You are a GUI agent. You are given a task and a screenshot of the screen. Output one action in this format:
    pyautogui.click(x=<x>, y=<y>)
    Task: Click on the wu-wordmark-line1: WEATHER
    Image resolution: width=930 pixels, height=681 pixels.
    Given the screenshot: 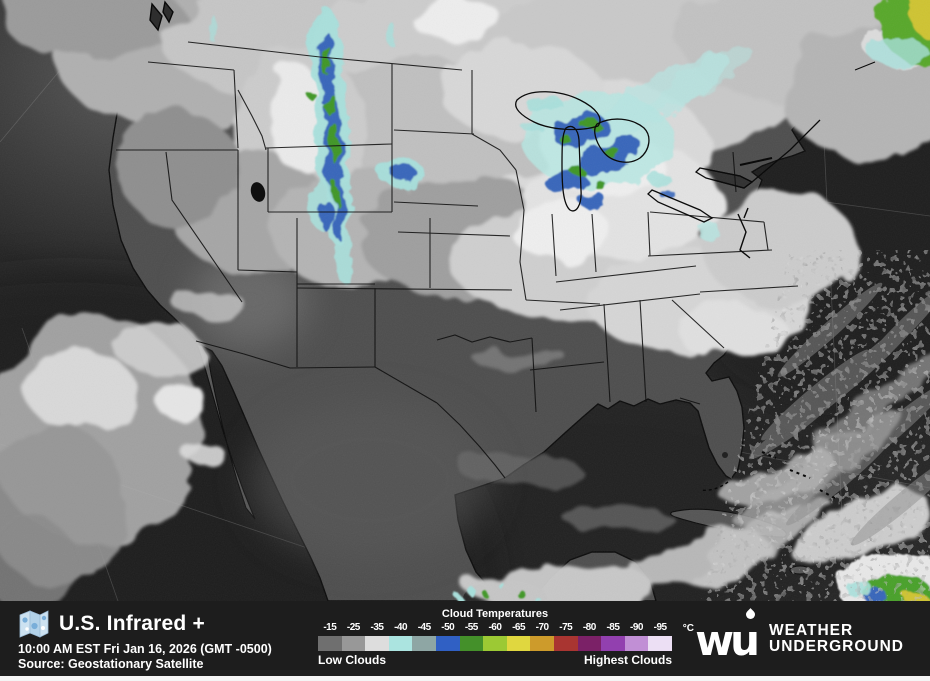 What is the action you would take?
    pyautogui.click(x=811, y=630)
    